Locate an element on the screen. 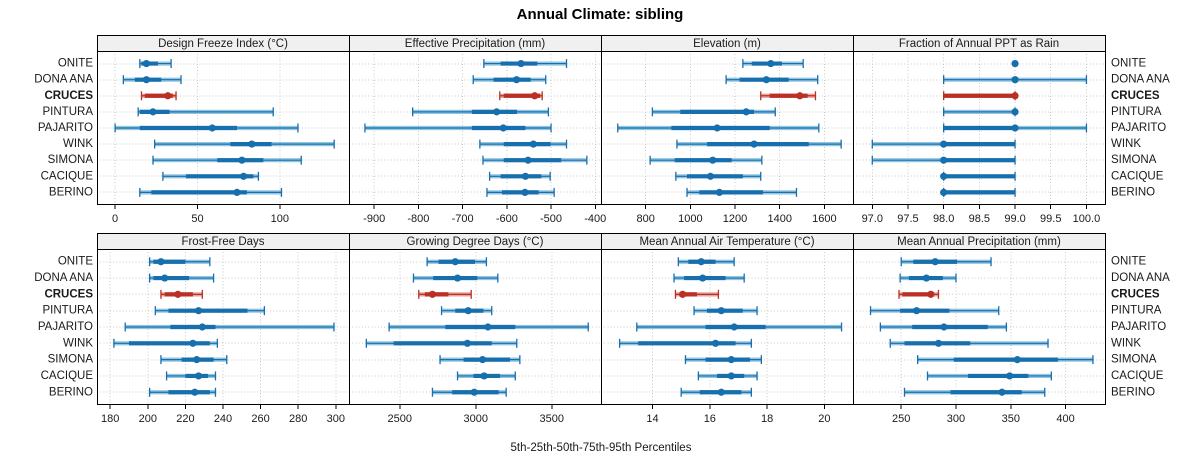  tick-label: -500 is located at coordinates (551, 219).